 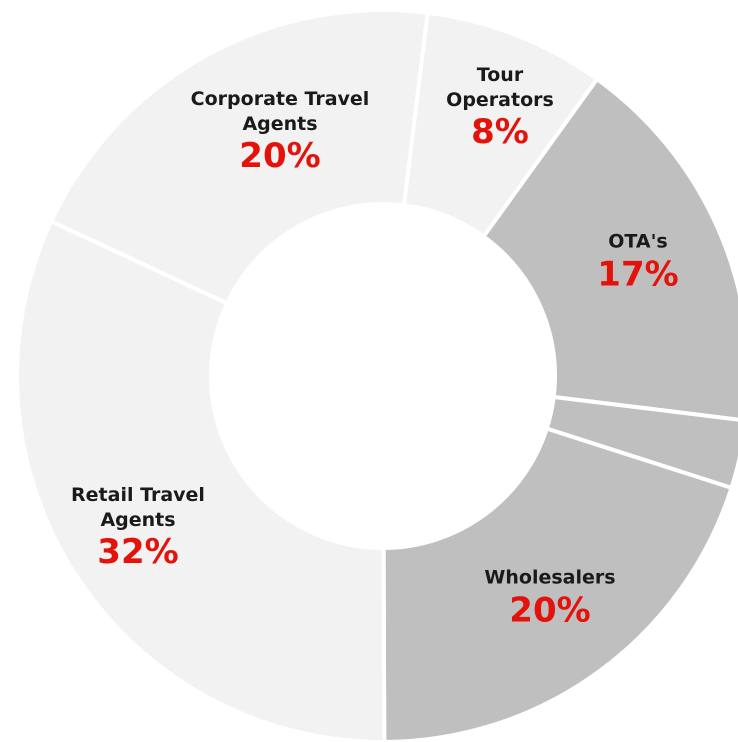 I want to click on slice-label: OTA's 17%, so click(x=638, y=261).